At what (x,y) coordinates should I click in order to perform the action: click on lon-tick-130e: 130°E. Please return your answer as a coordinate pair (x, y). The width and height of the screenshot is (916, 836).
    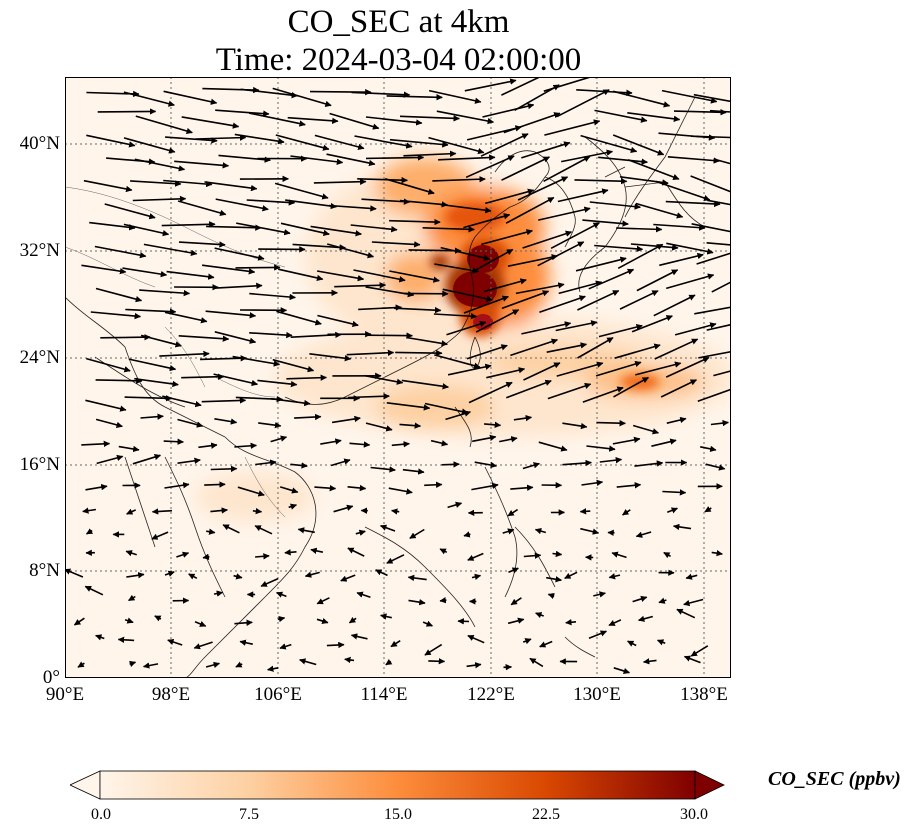
    Looking at the image, I should click on (597, 694).